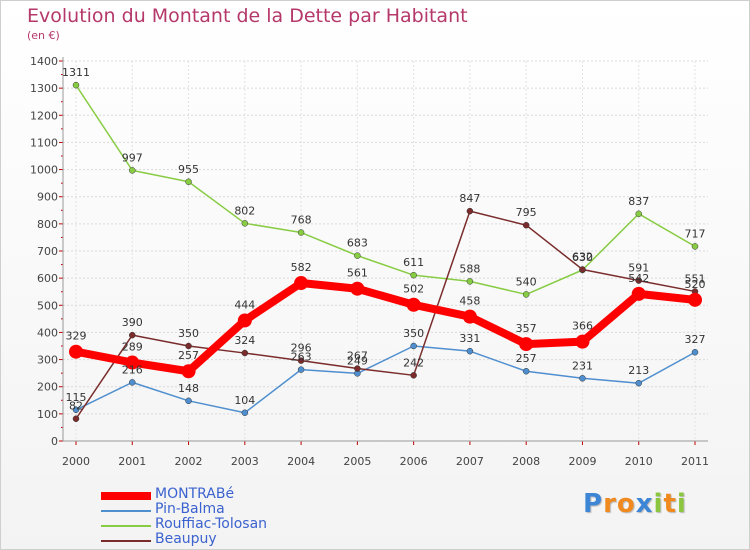 The width and height of the screenshot is (750, 550). What do you see at coordinates (188, 169) in the screenshot?
I see `data-label: 955` at bounding box center [188, 169].